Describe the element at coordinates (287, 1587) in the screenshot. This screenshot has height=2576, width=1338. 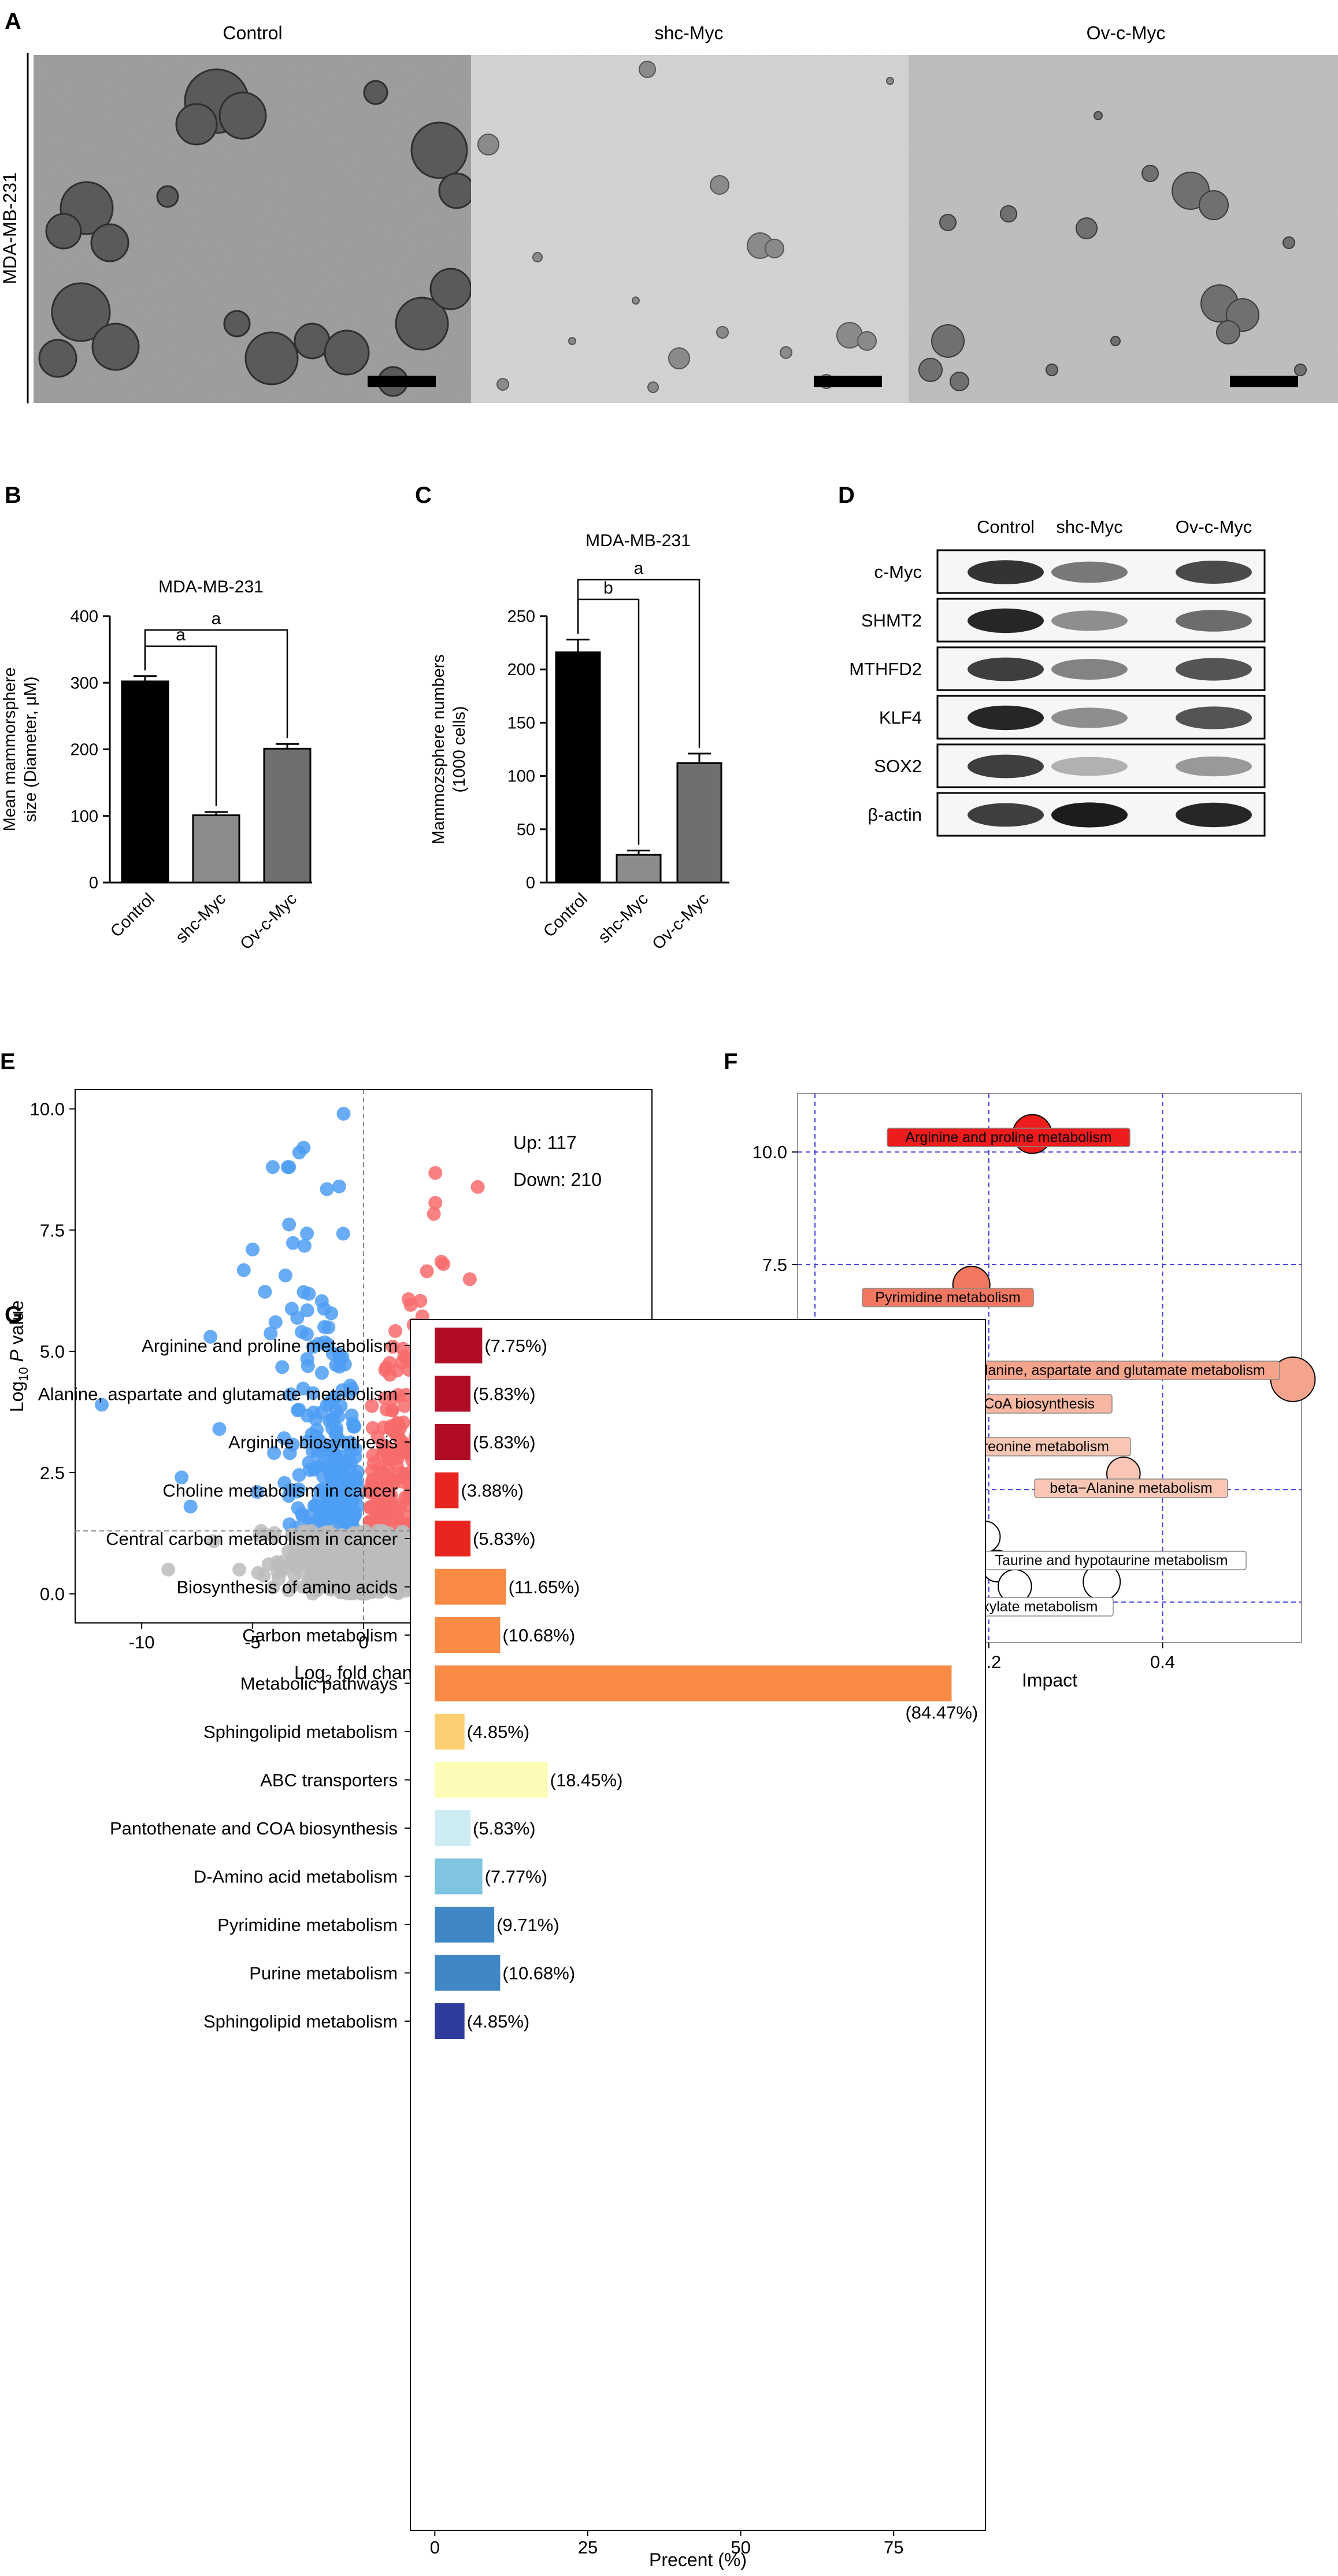
I see `enrichment-category-label: Biosynthesis of amino acids` at that location.